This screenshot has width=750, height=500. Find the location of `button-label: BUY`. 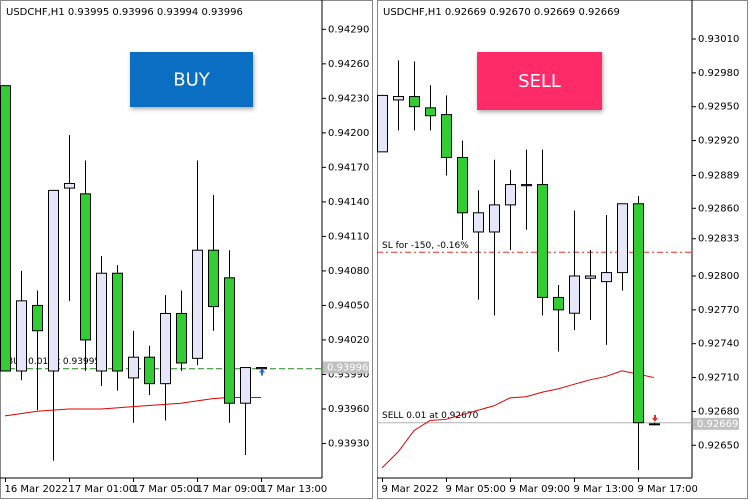

button-label: BUY is located at coordinates (192, 80).